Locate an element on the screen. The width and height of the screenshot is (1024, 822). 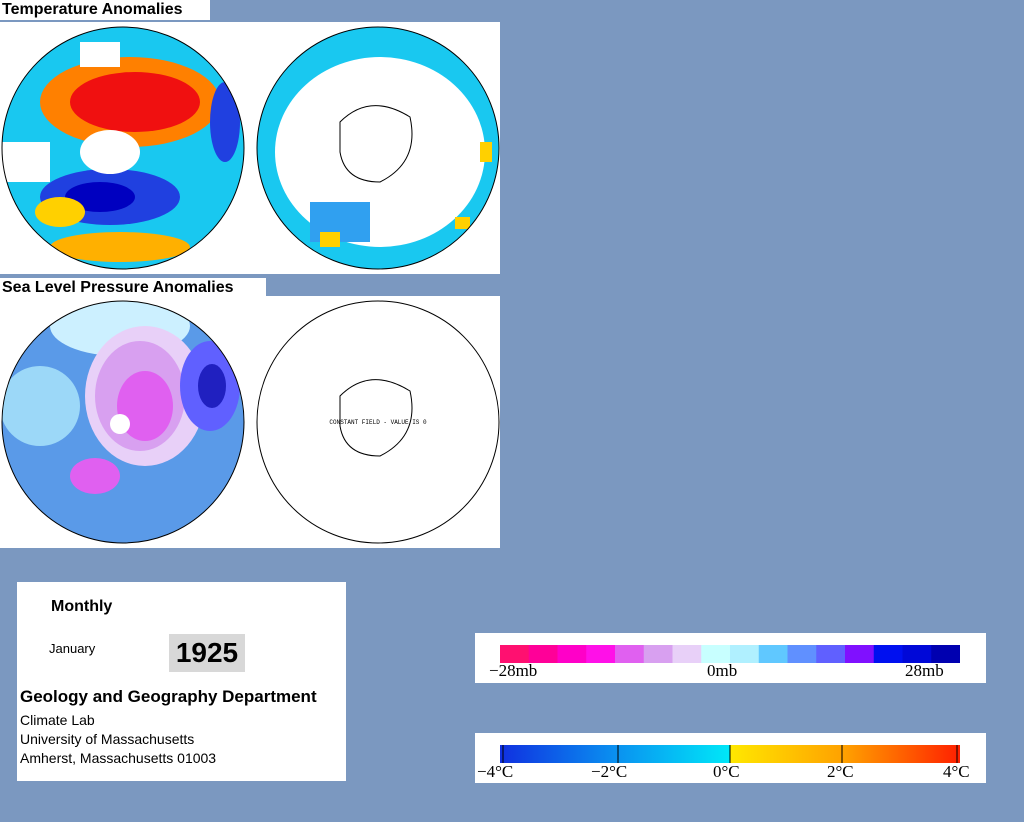
legend-label: −4°C is located at coordinates (495, 771).